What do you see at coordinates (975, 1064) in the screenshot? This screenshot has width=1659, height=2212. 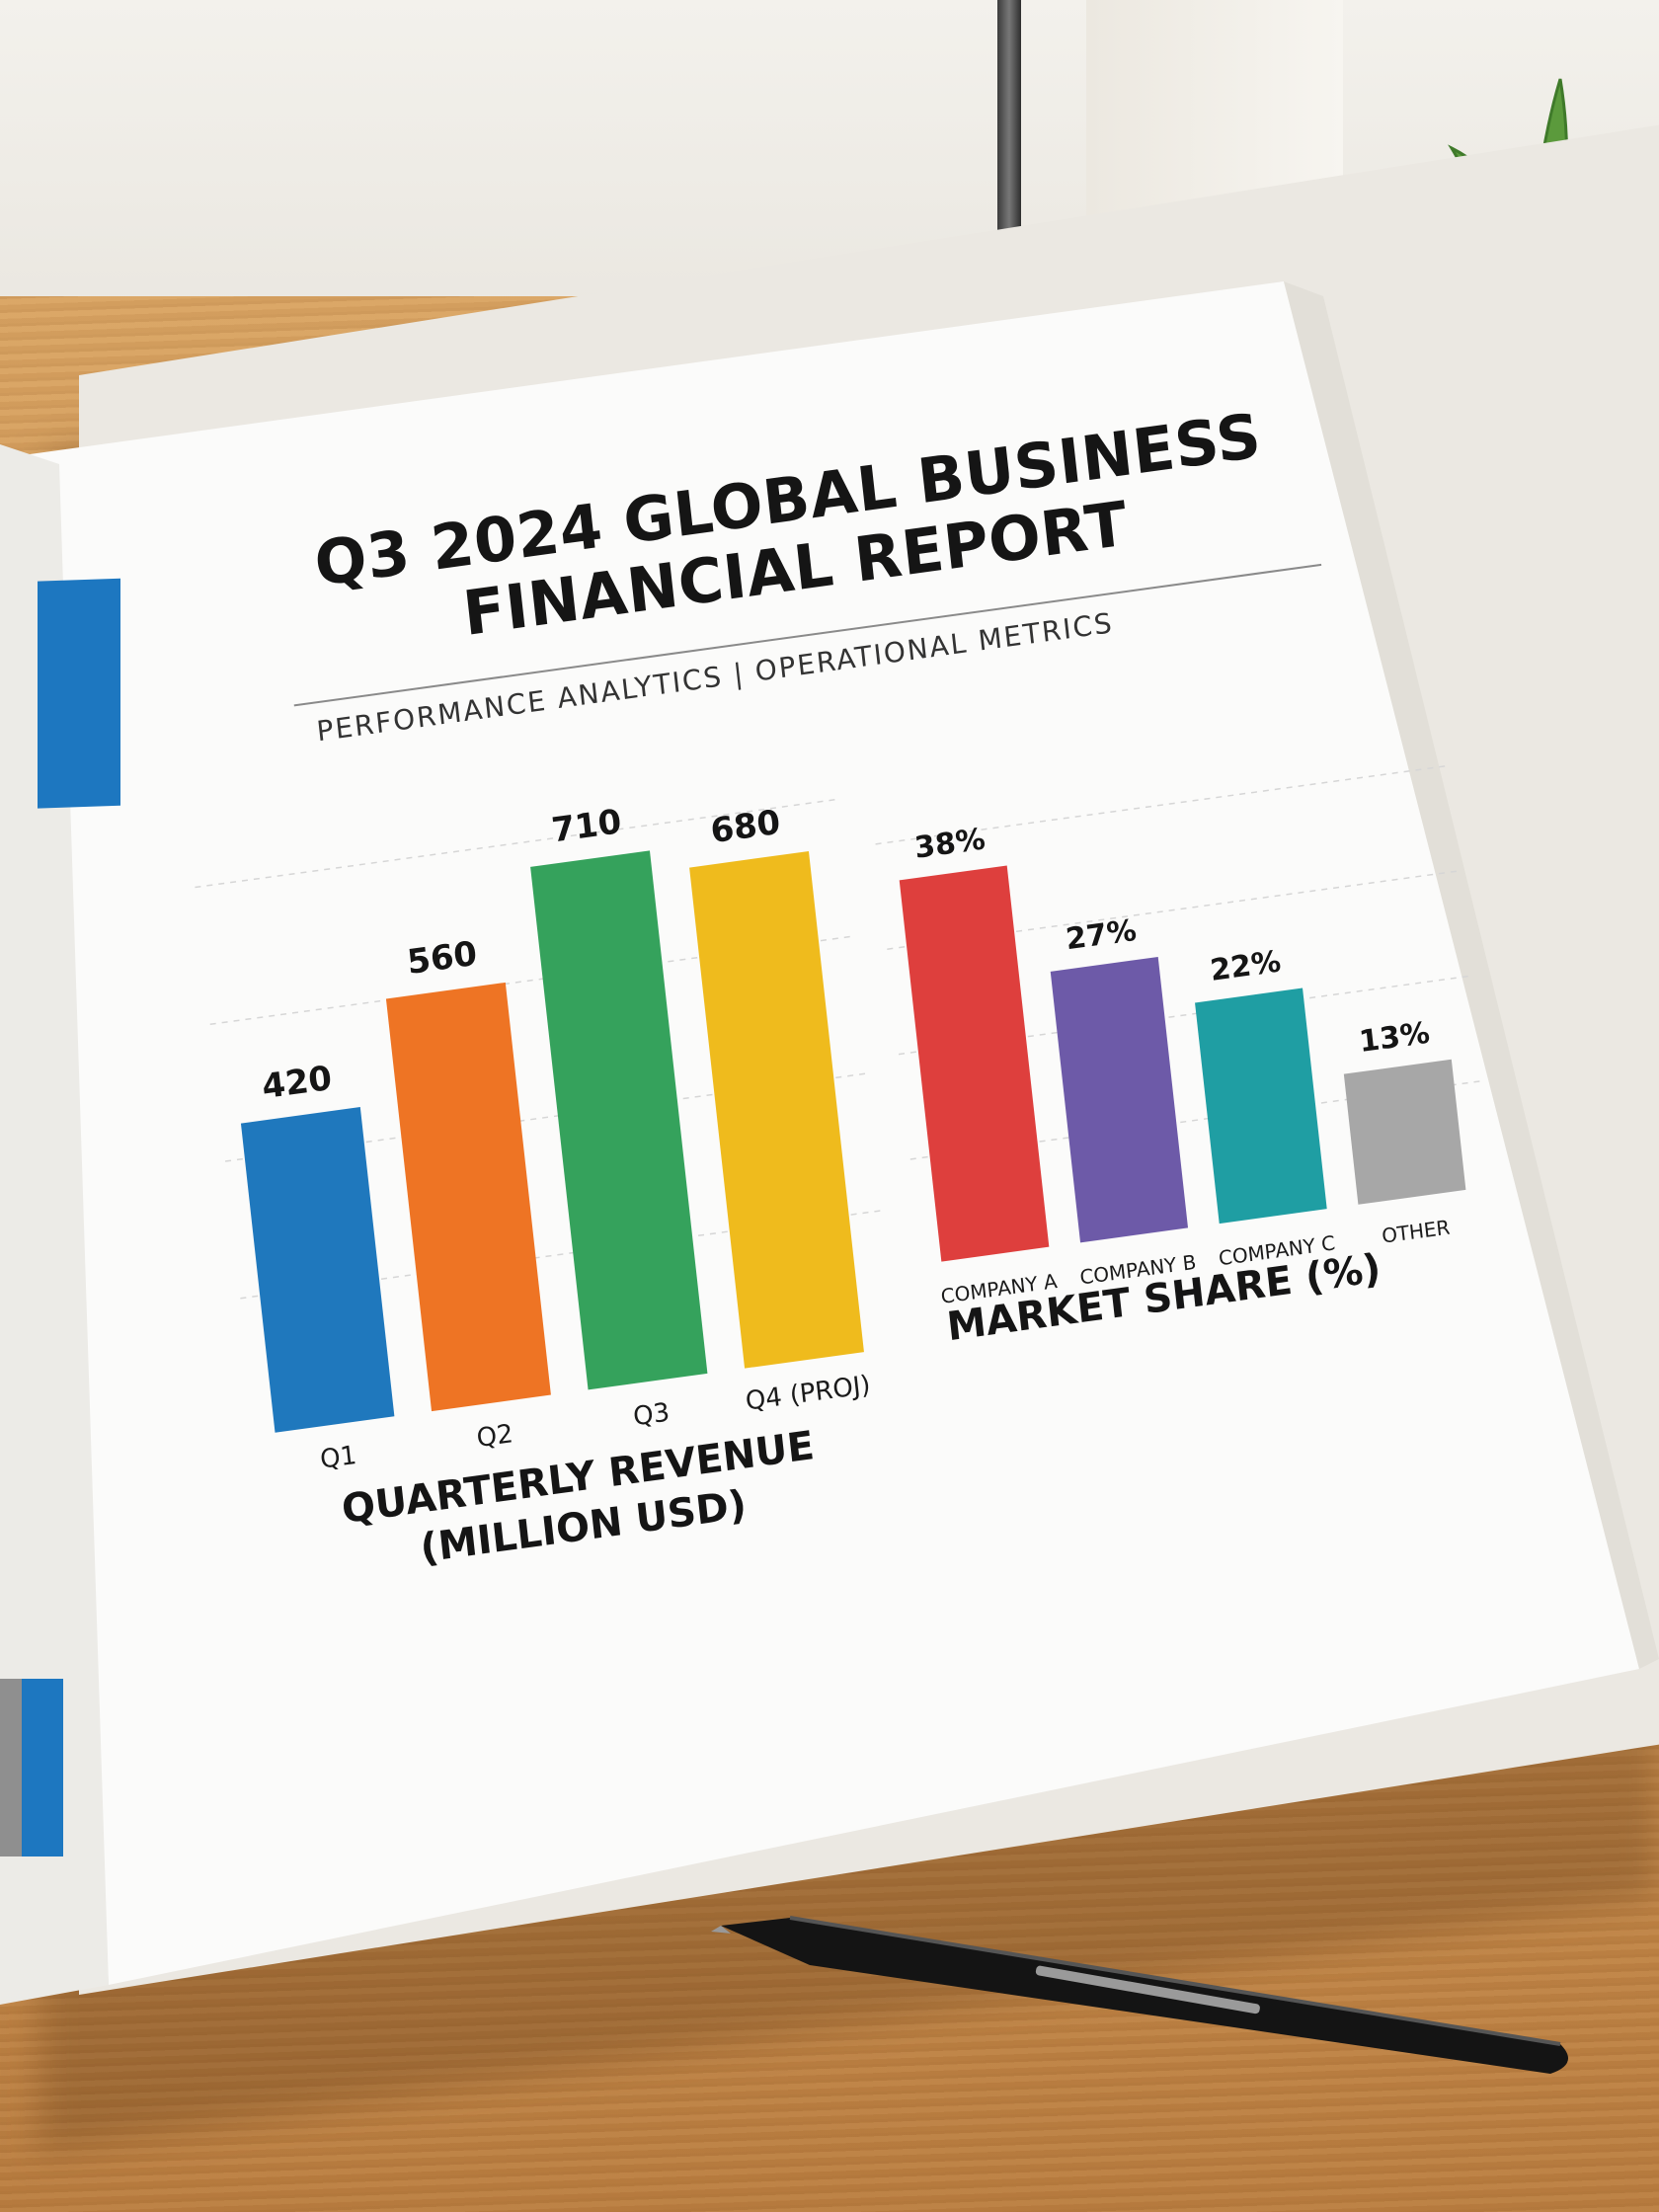 I see `bar-company-a` at bounding box center [975, 1064].